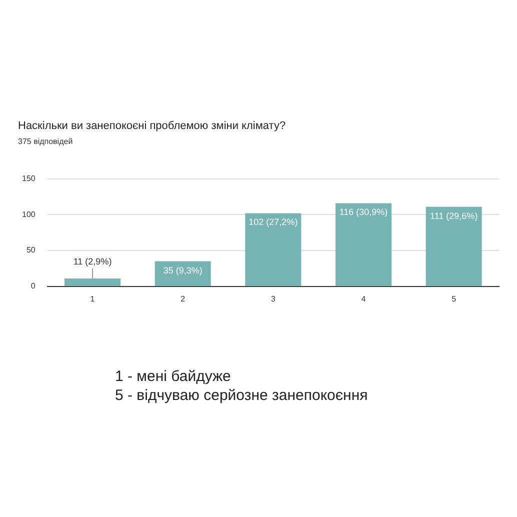 This screenshot has width=517, height=517. Describe the element at coordinates (363, 212) in the screenshot. I see `data-label: 116 (30,9%)` at that location.